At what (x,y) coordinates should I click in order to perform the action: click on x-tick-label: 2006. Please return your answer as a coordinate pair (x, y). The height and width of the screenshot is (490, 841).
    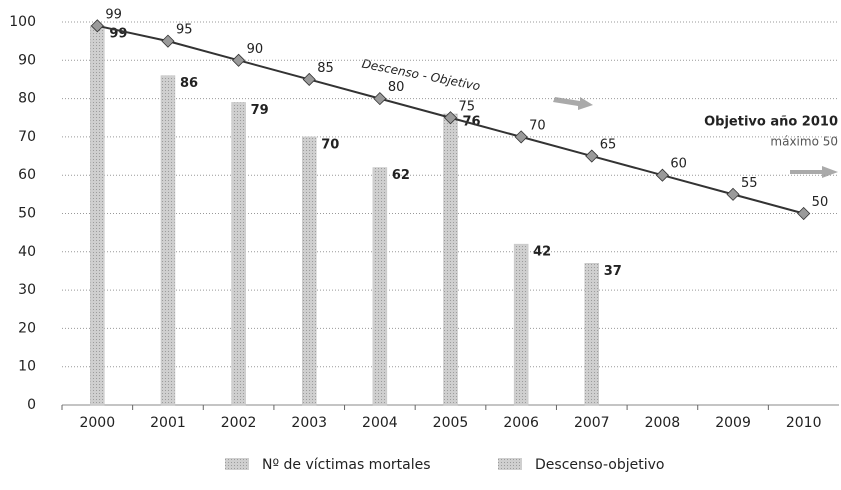
    Looking at the image, I should click on (521, 423).